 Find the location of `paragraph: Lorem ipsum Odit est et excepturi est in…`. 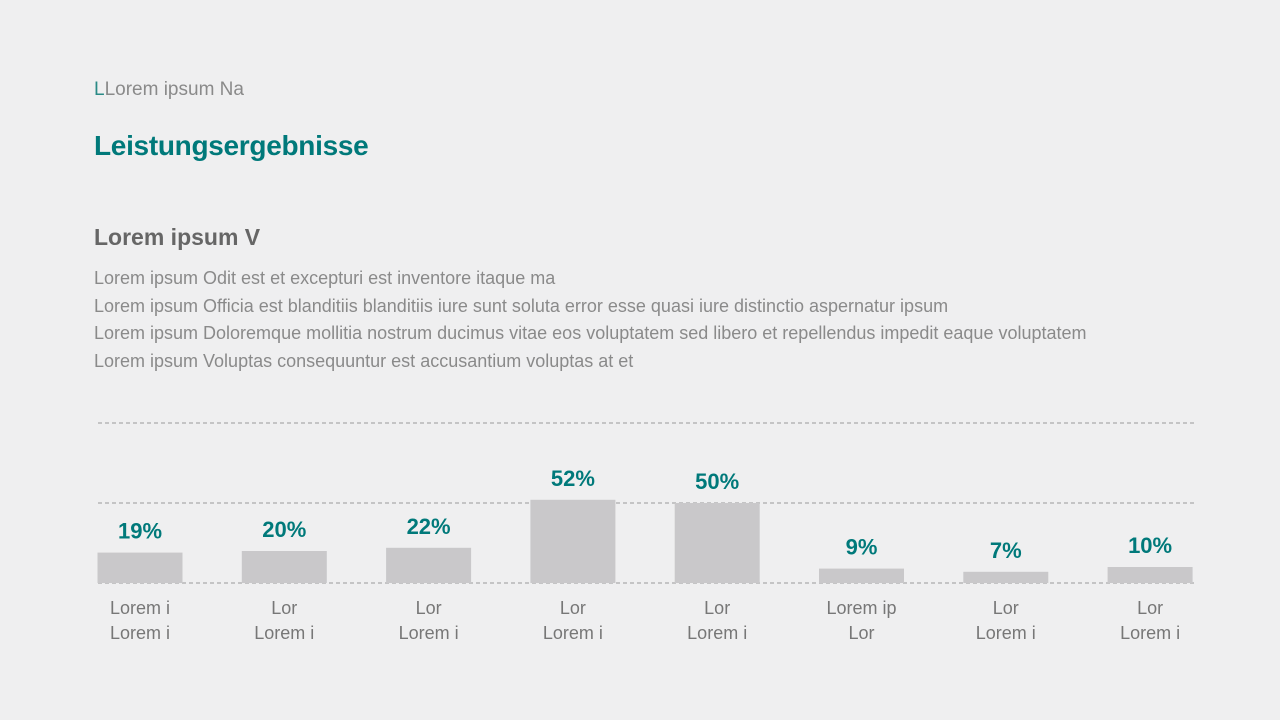

paragraph: Lorem ipsum Odit est et excepturi est in… is located at coordinates (325, 278).